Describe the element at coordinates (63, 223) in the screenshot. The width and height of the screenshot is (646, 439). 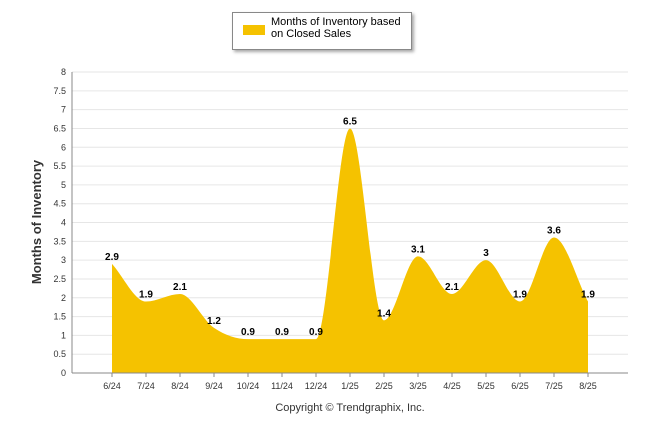
I see `y-tick-label: 4` at that location.